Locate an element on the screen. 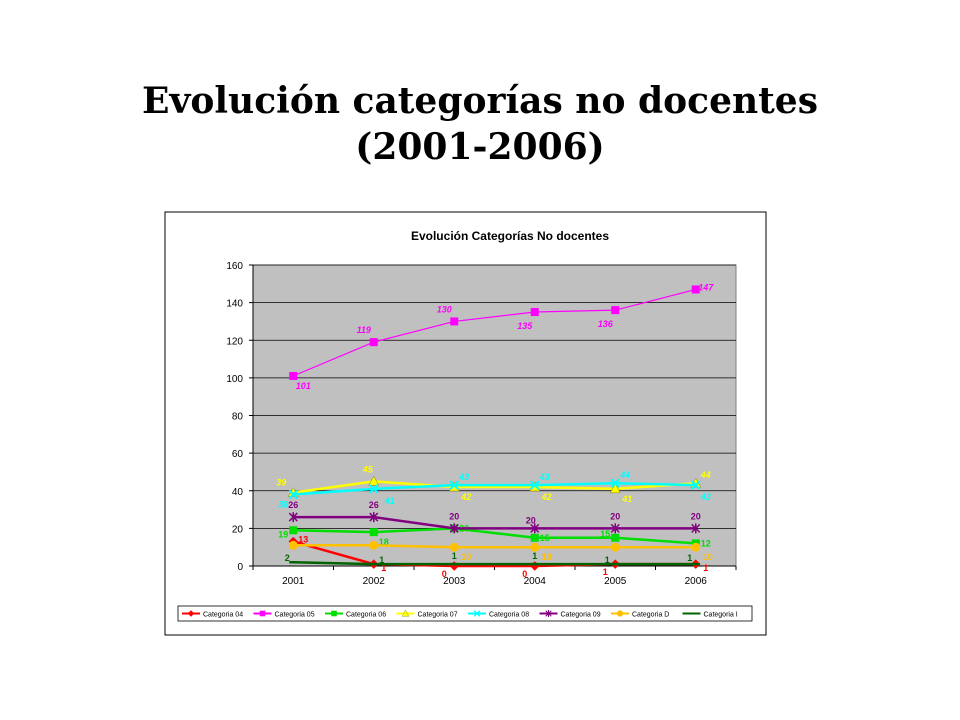  series-categoria-d: 10 10 10 is located at coordinates (500, 551).